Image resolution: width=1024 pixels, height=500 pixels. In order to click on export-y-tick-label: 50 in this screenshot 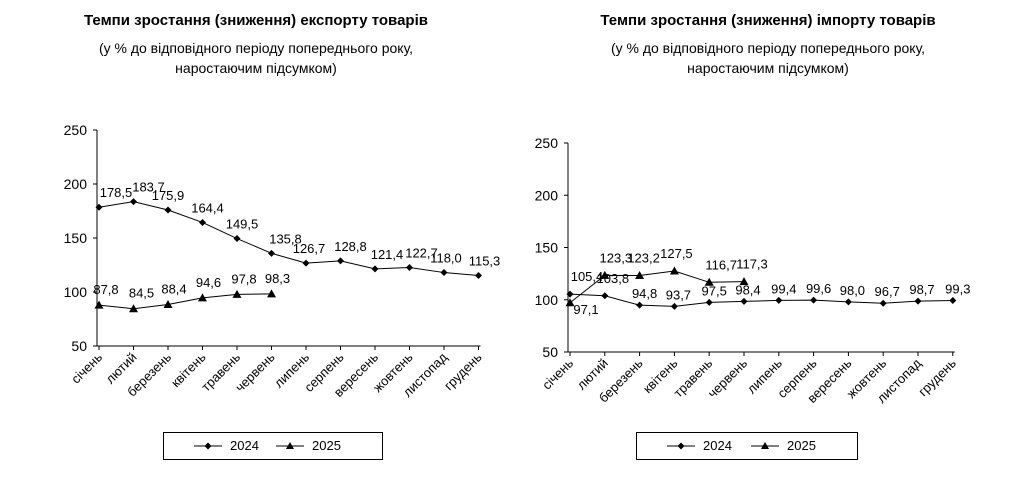, I will do `click(79, 346)`.